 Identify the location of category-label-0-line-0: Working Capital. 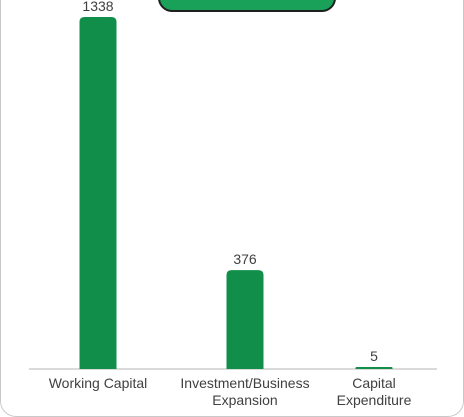
(98, 383).